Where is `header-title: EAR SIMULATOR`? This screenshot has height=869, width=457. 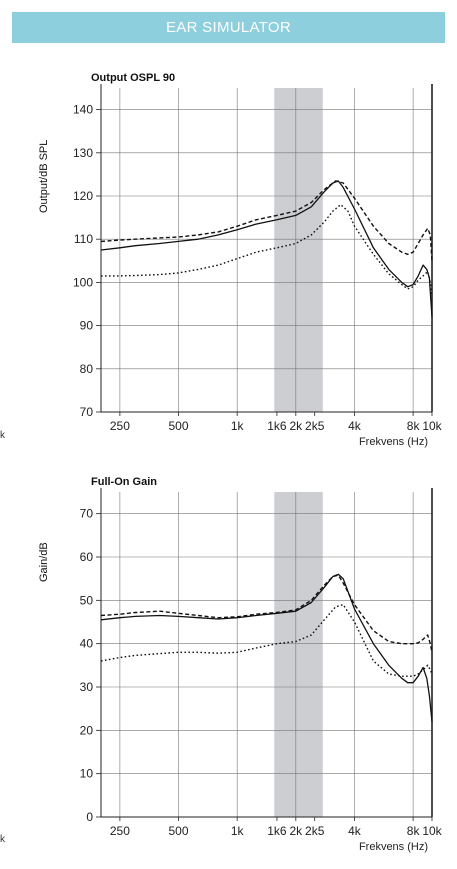
header-title: EAR SIMULATOR is located at coordinates (228, 27).